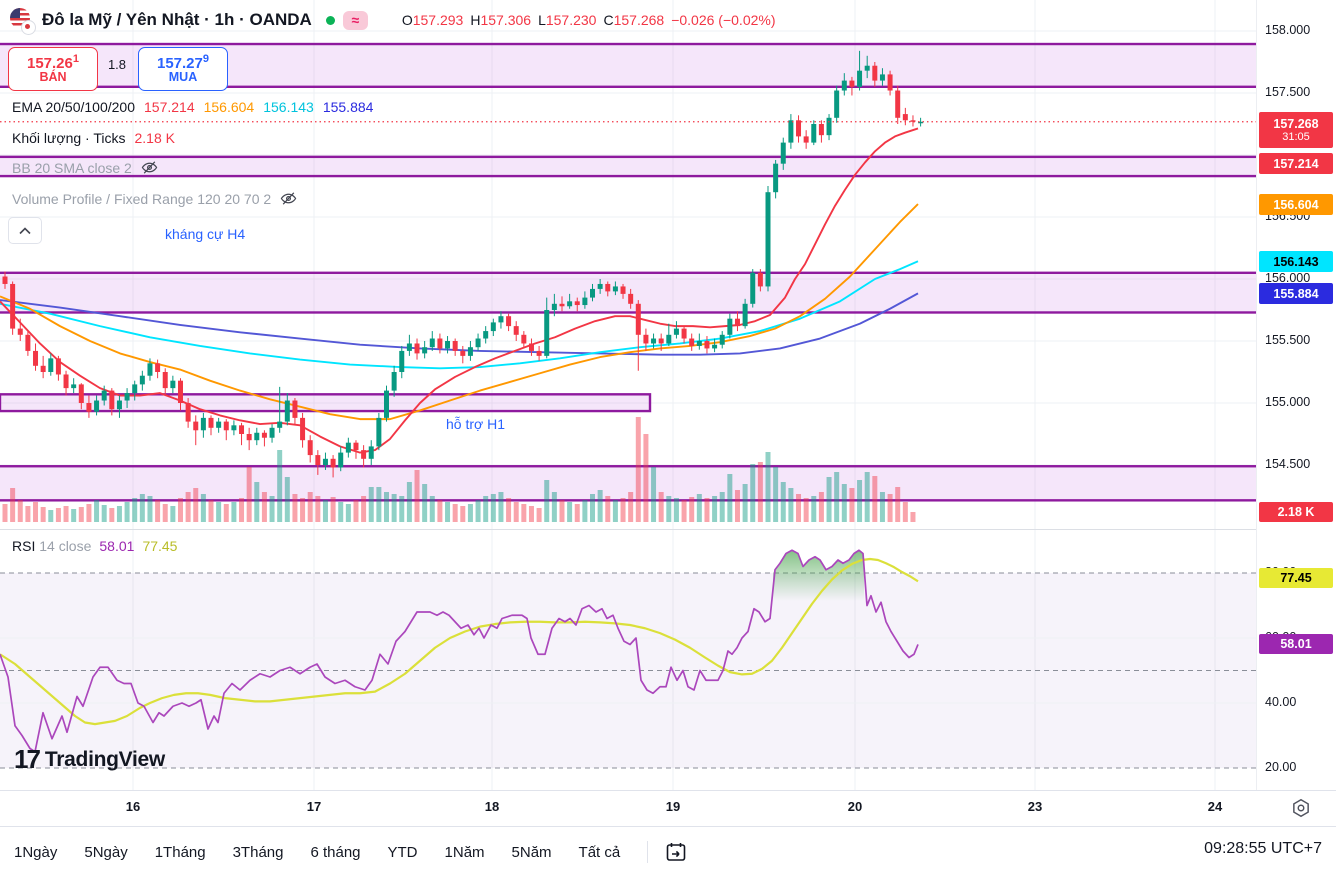  What do you see at coordinates (464, 852) in the screenshot?
I see `range-1y: 1Năm` at bounding box center [464, 852].